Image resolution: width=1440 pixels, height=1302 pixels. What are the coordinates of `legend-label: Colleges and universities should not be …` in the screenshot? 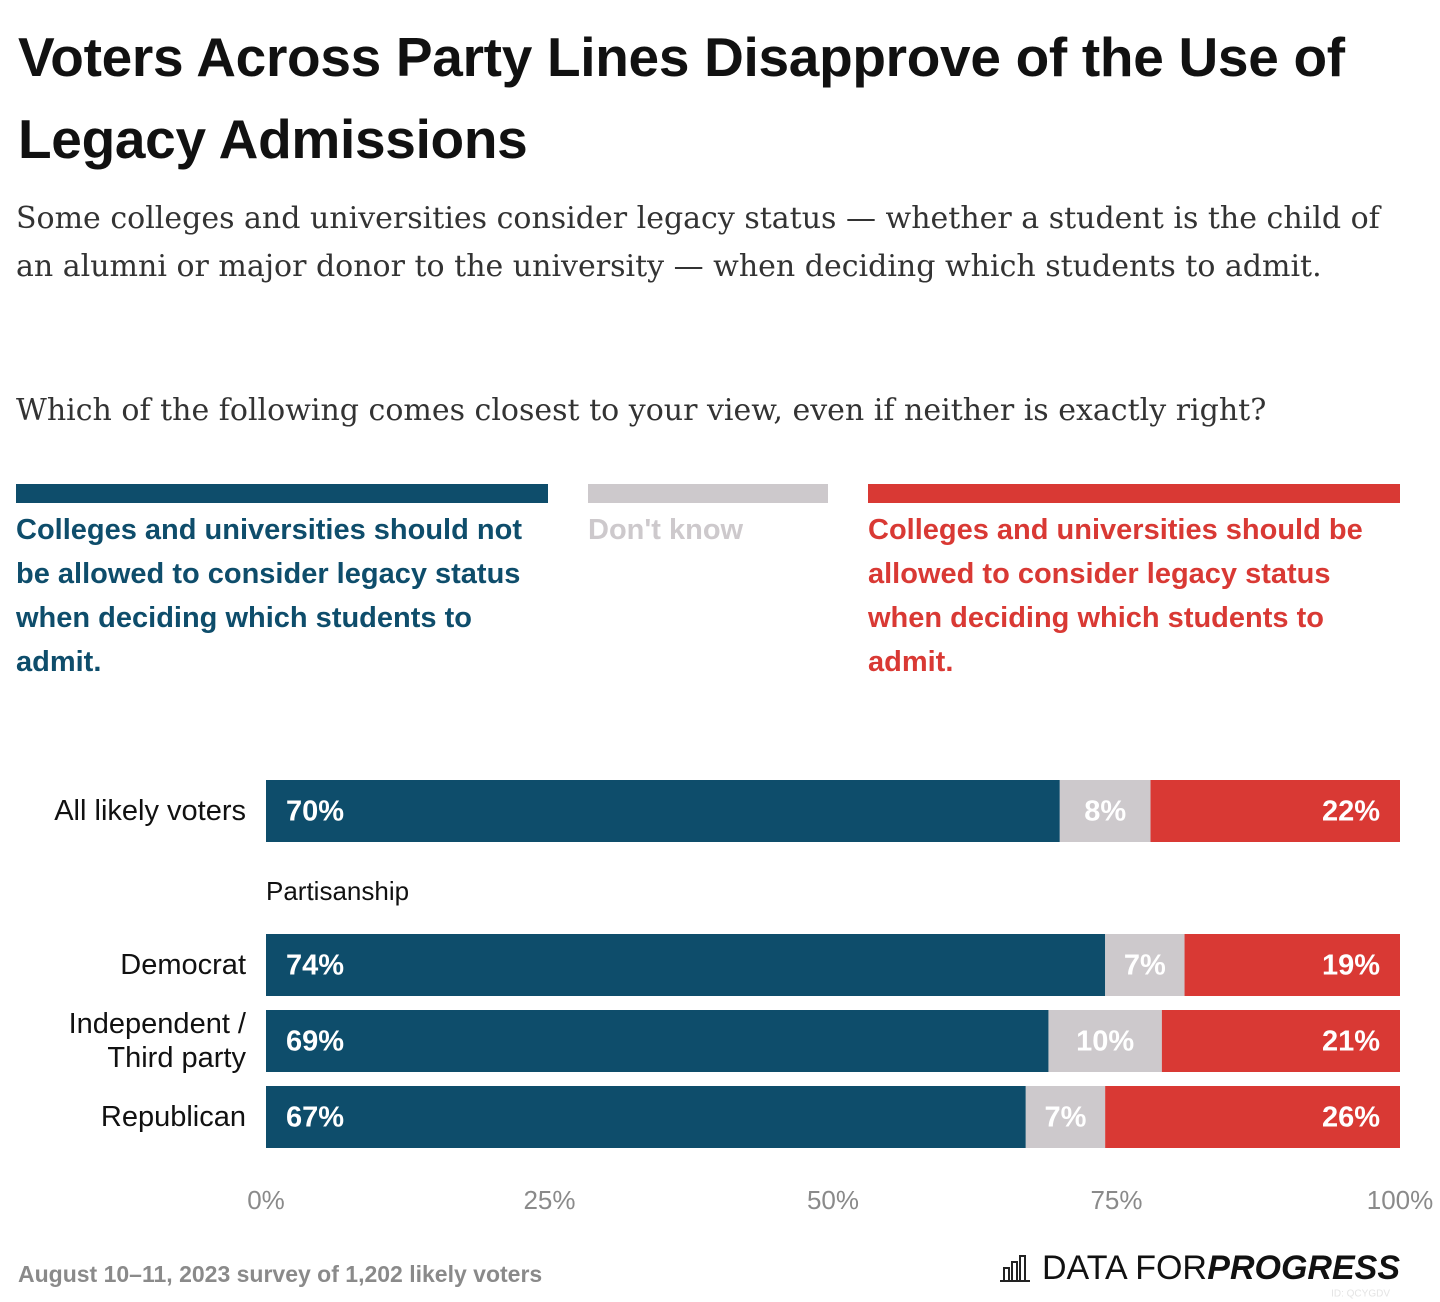 It's located at (269, 596).